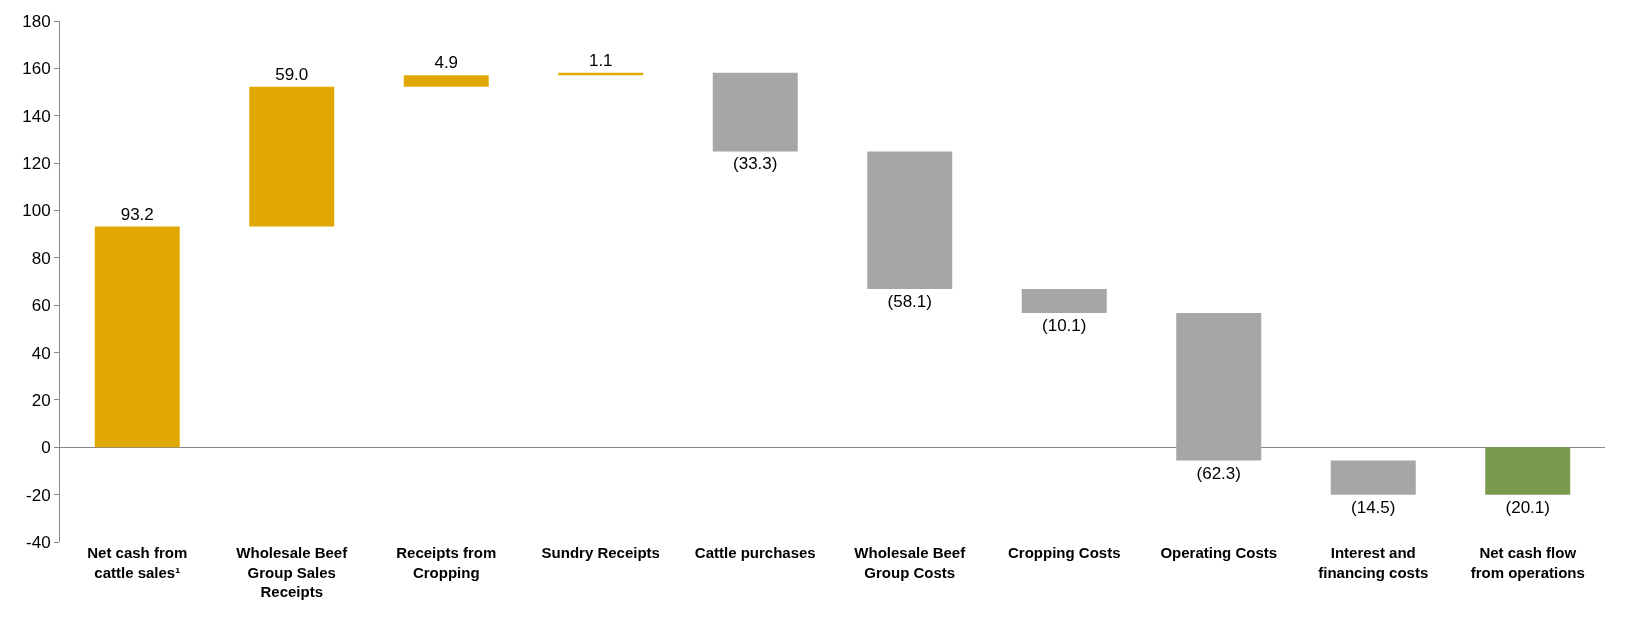 The image size is (1625, 637). What do you see at coordinates (46, 448) in the screenshot?
I see `y-tick-label: 0` at bounding box center [46, 448].